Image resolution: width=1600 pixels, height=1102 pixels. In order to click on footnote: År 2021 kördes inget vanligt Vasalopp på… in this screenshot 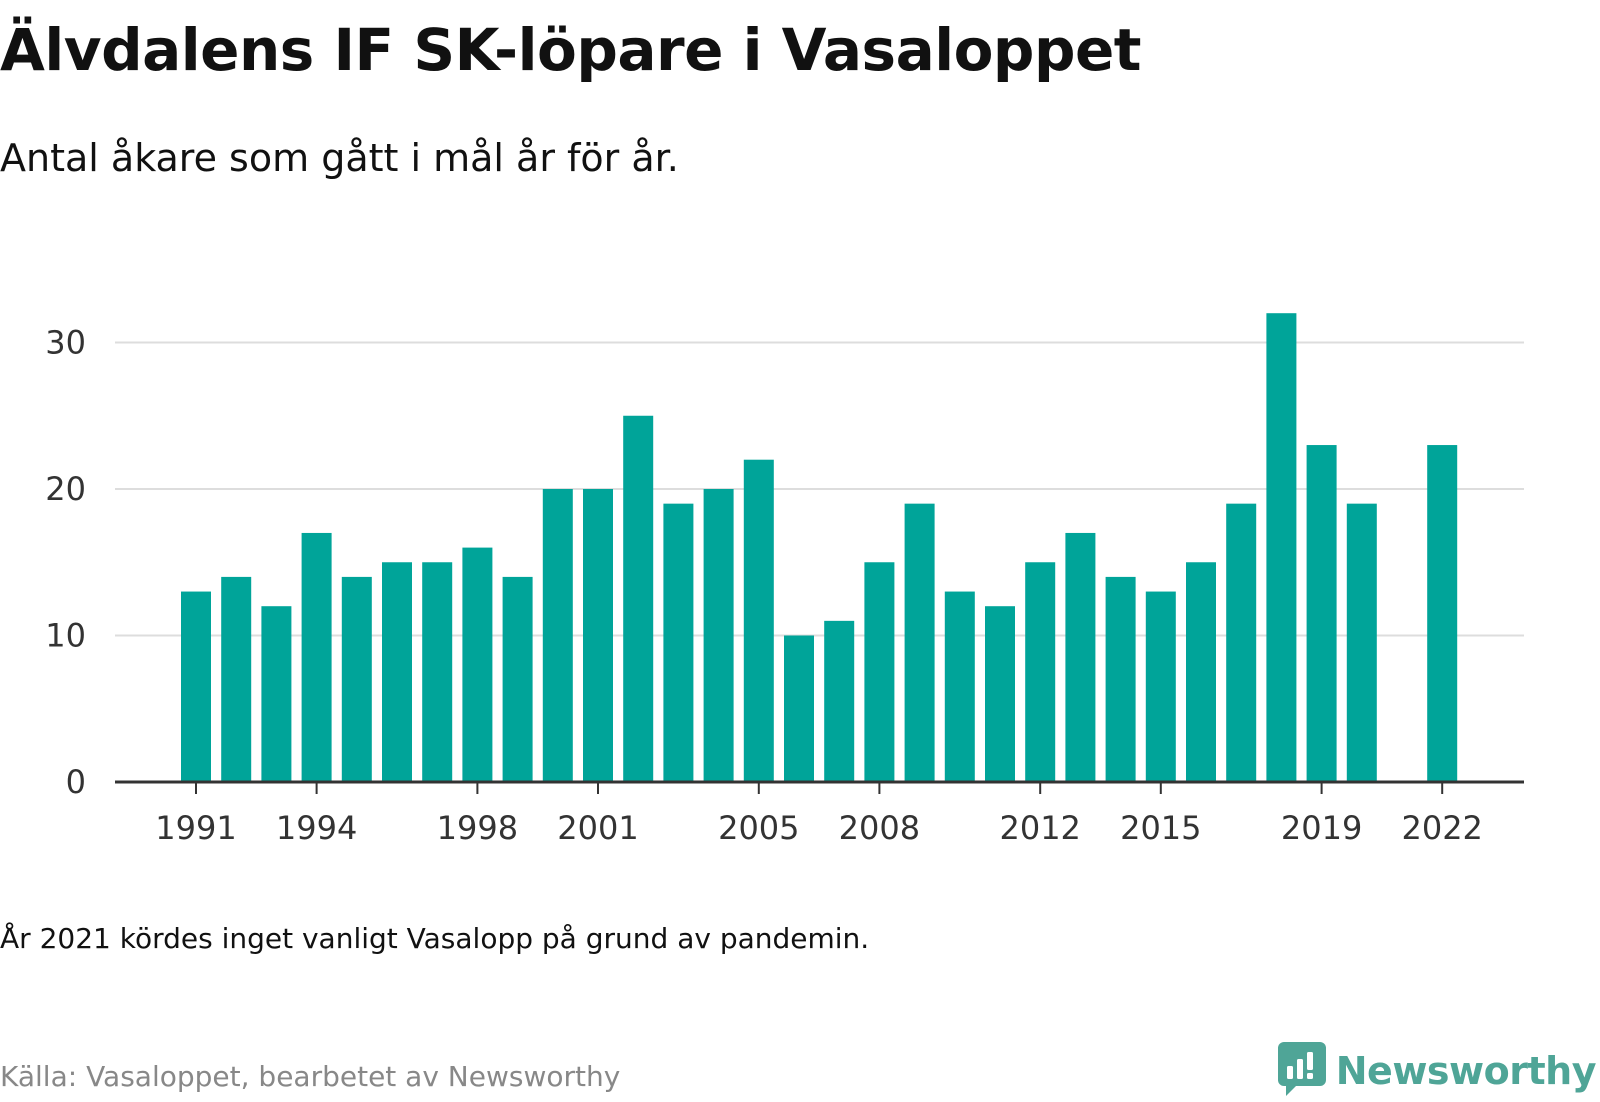, I will do `click(435, 938)`.